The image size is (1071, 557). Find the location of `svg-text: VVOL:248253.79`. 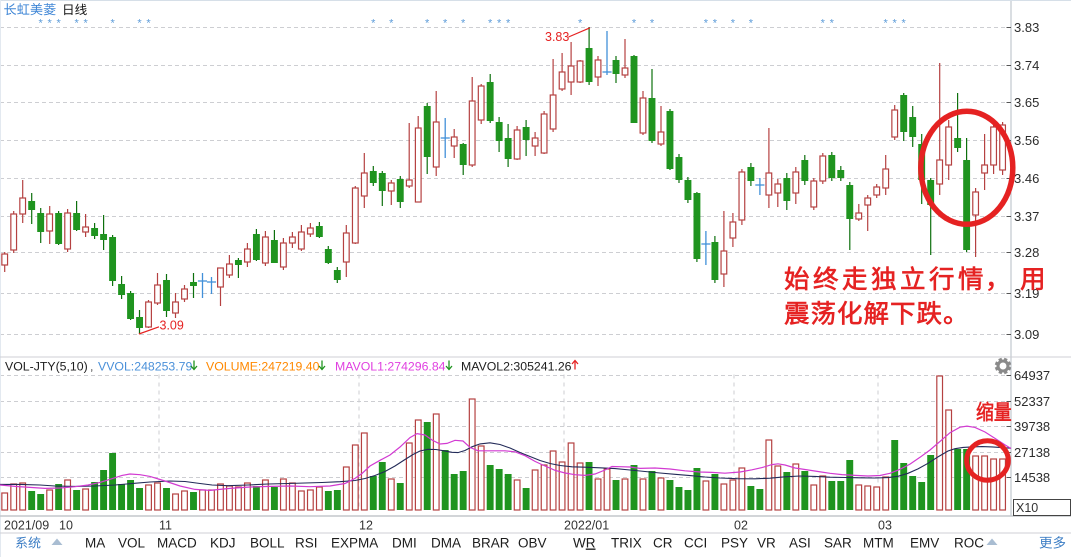

svg-text: VVOL:248253.79 is located at coordinates (145, 367).